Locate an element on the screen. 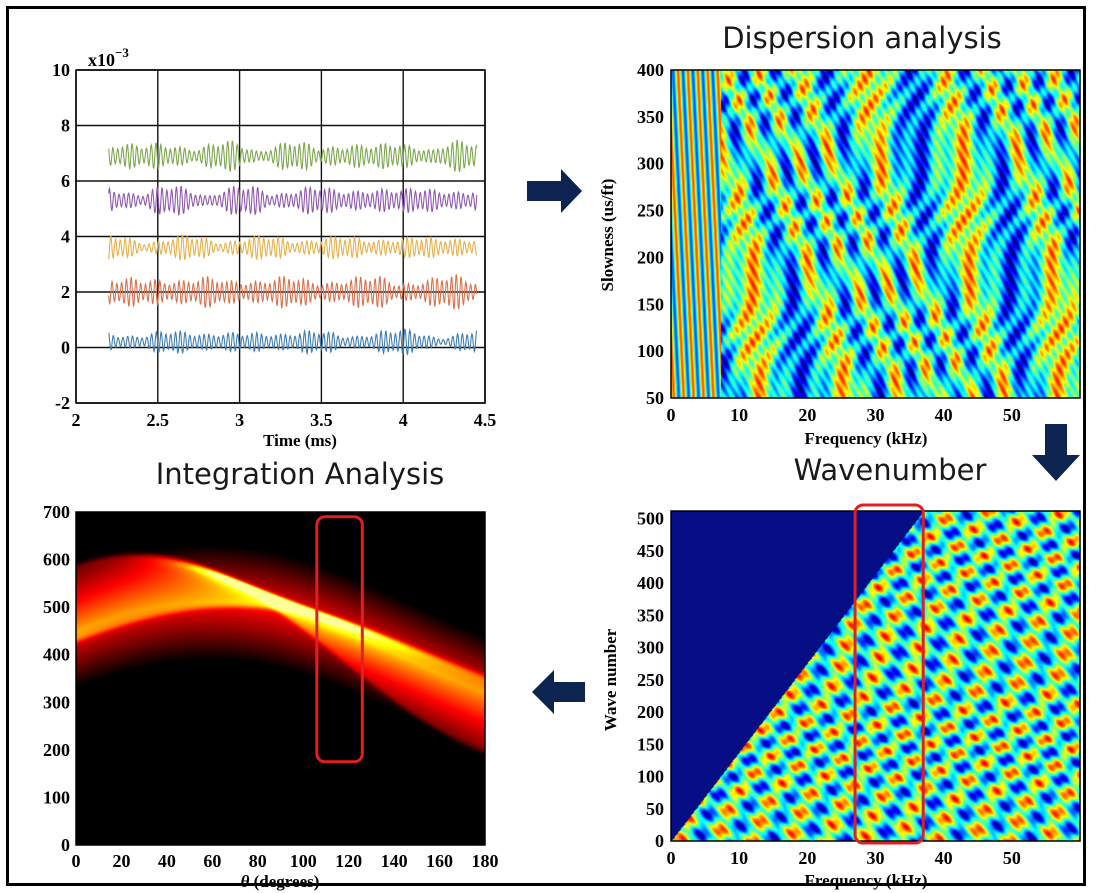 Image resolution: width=1100 pixels, height=893 pixels. x-tick-label: 3.5 is located at coordinates (321, 420).